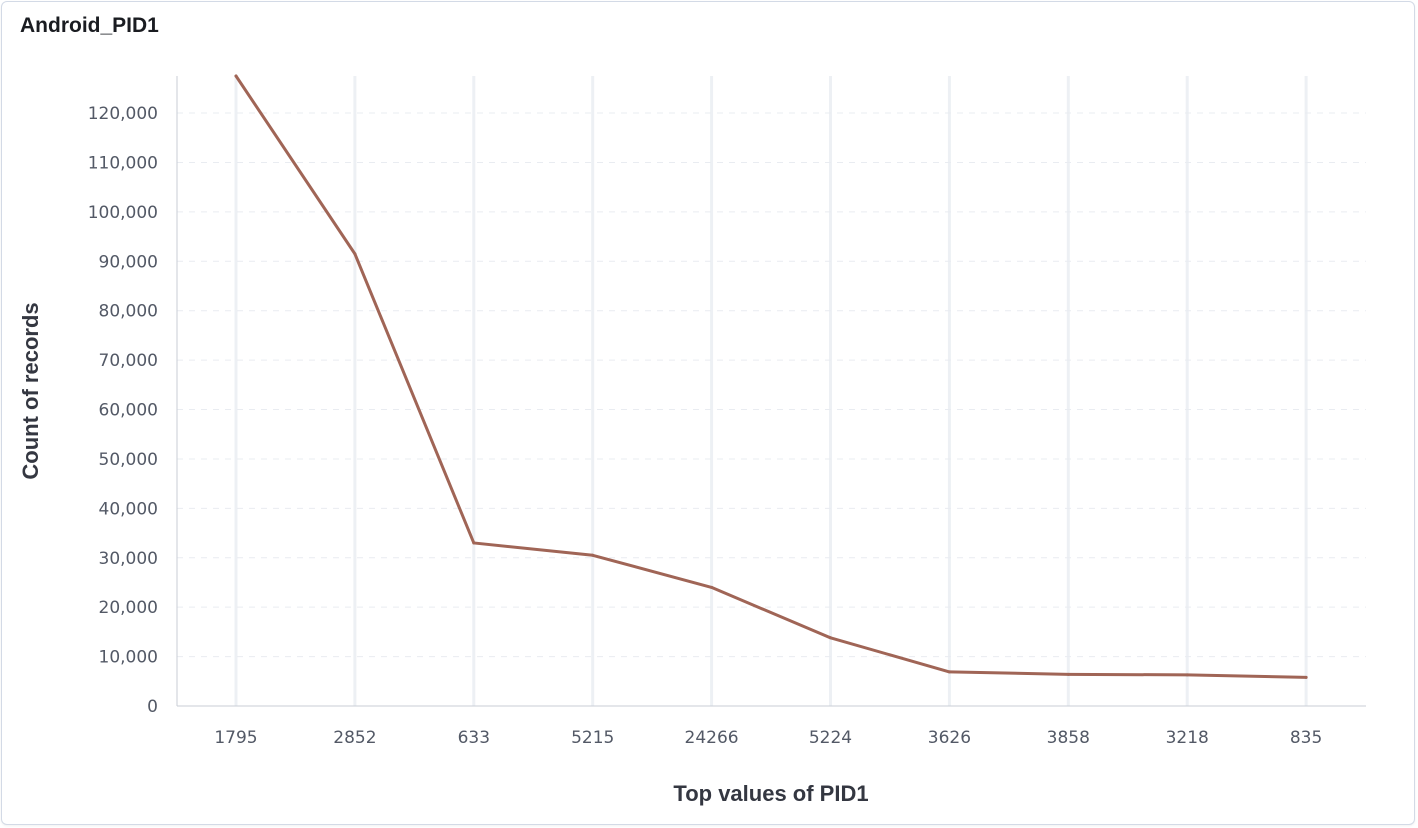  Describe the element at coordinates (128, 559) in the screenshot. I see `y-tick-label: 30,000` at that location.